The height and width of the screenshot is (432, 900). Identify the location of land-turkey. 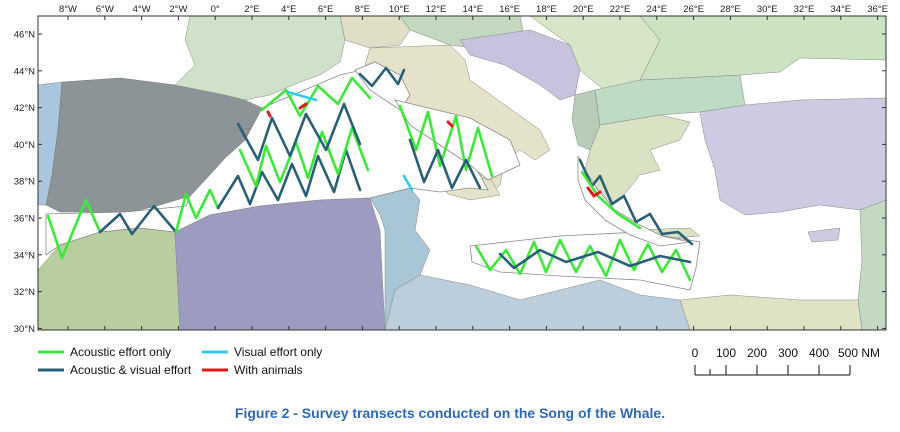
(793, 156).